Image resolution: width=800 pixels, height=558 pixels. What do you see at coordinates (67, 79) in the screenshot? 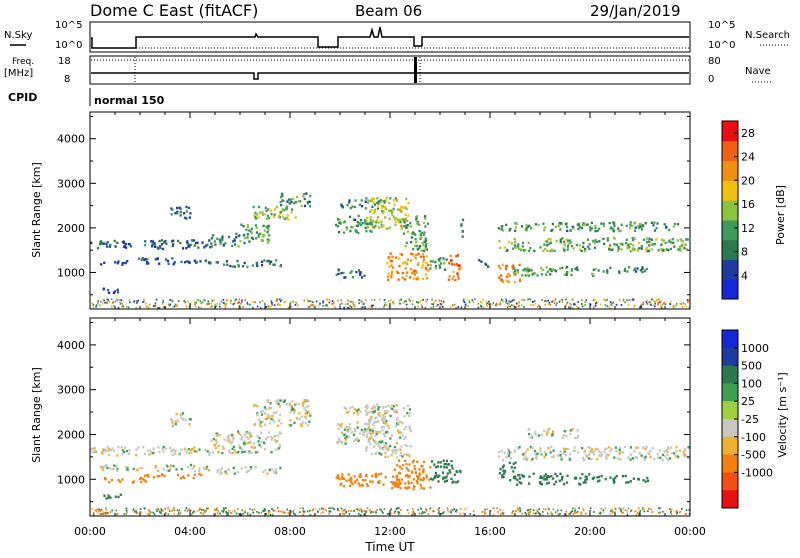
I see `freq-tick-low: 8` at bounding box center [67, 79].